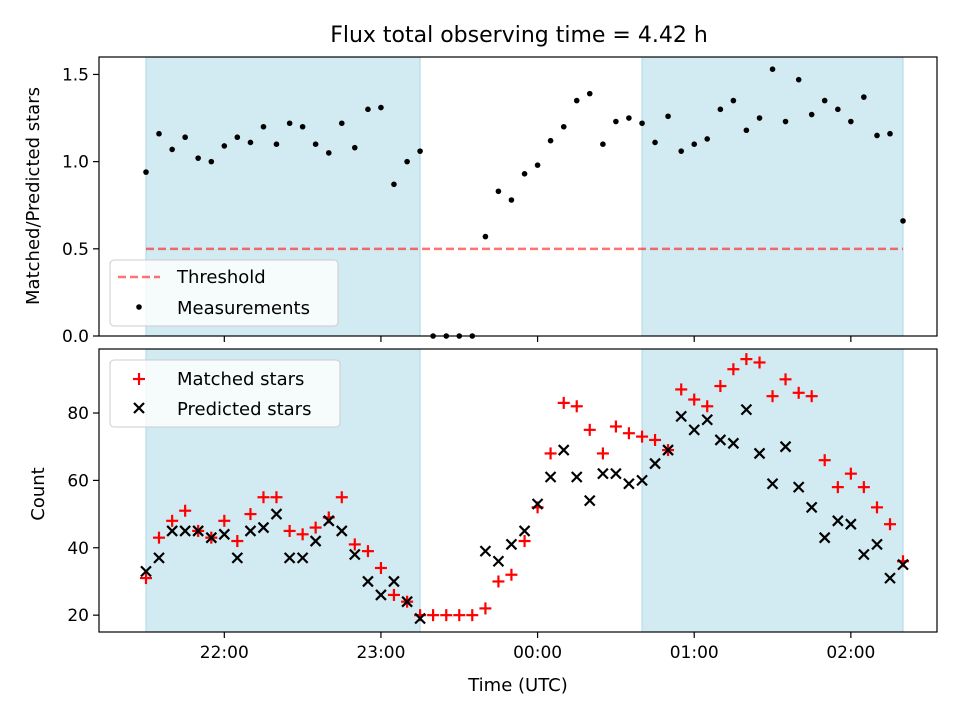 The image size is (960, 720). What do you see at coordinates (224, 653) in the screenshot?
I see `x-tick-label: 22:00` at bounding box center [224, 653].